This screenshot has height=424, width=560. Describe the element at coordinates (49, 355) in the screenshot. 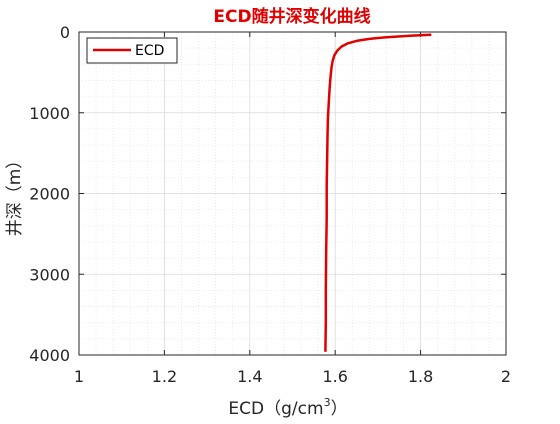

I see `y-tick-label: 4000` at that location.